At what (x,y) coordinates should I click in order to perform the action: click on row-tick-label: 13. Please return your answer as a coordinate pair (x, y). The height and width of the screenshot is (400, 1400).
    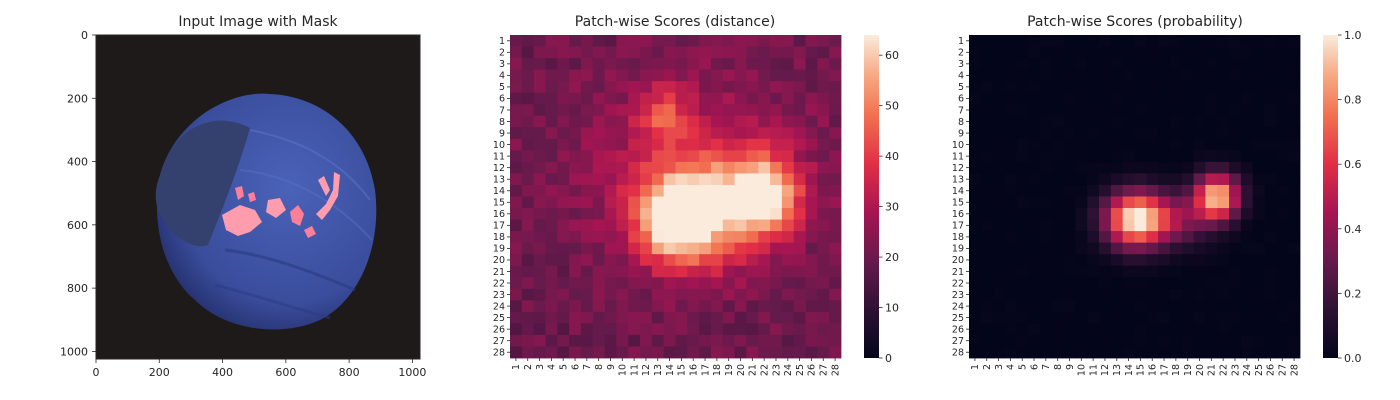
    Looking at the image, I should click on (958, 179).